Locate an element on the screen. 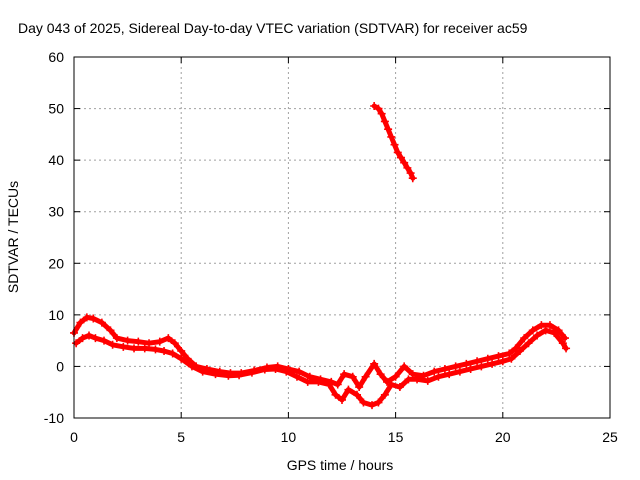  y-tick-label: 20 is located at coordinates (56, 263).